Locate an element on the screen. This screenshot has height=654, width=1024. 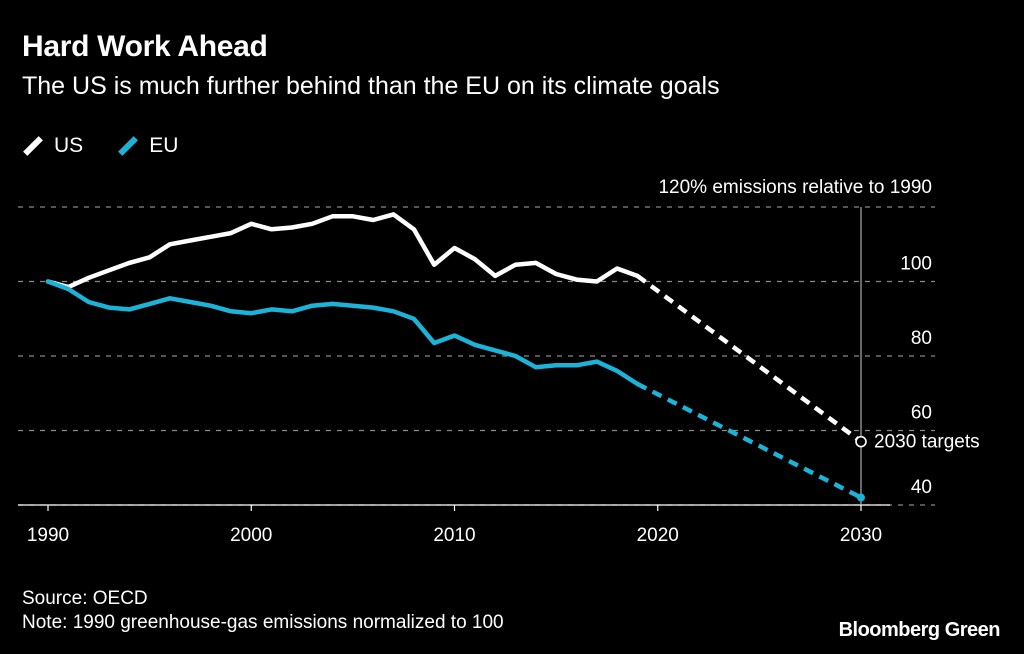
legend-label-us: US is located at coordinates (69, 145).